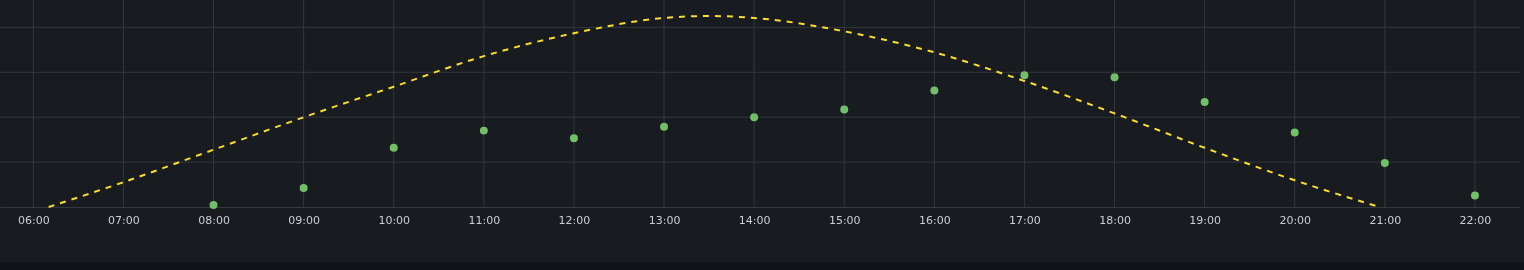 Image resolution: width=1524 pixels, height=270 pixels. What do you see at coordinates (1115, 220) in the screenshot?
I see `x-tick-label: 18:00` at bounding box center [1115, 220].